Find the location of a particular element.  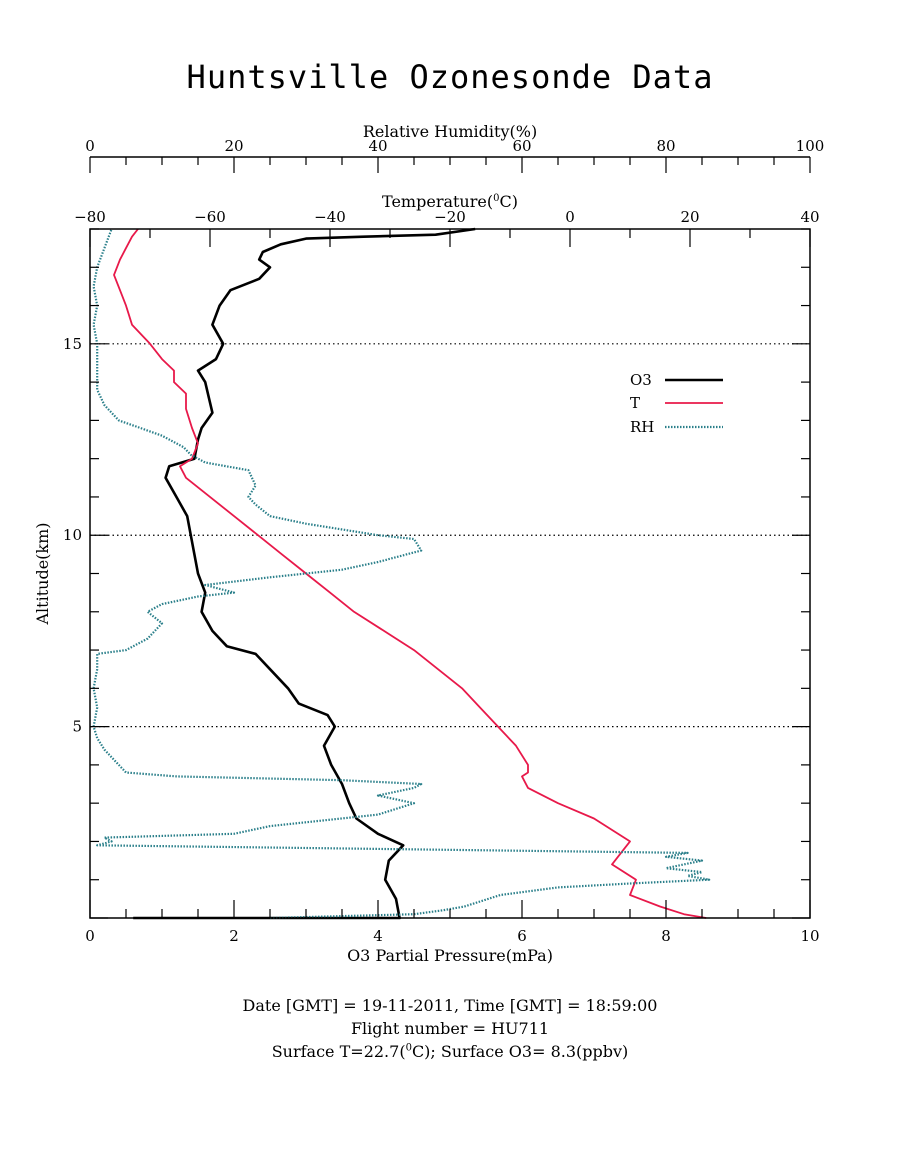

temperature-tick-label--20: −20 is located at coordinates (450, 217).